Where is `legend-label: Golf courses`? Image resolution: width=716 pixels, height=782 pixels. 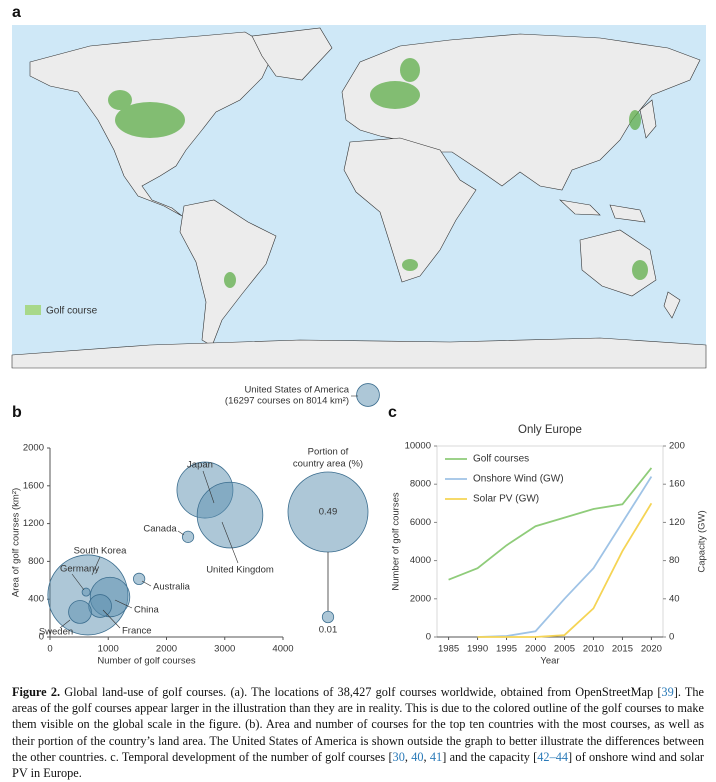 legend-label: Golf courses is located at coordinates (501, 459).